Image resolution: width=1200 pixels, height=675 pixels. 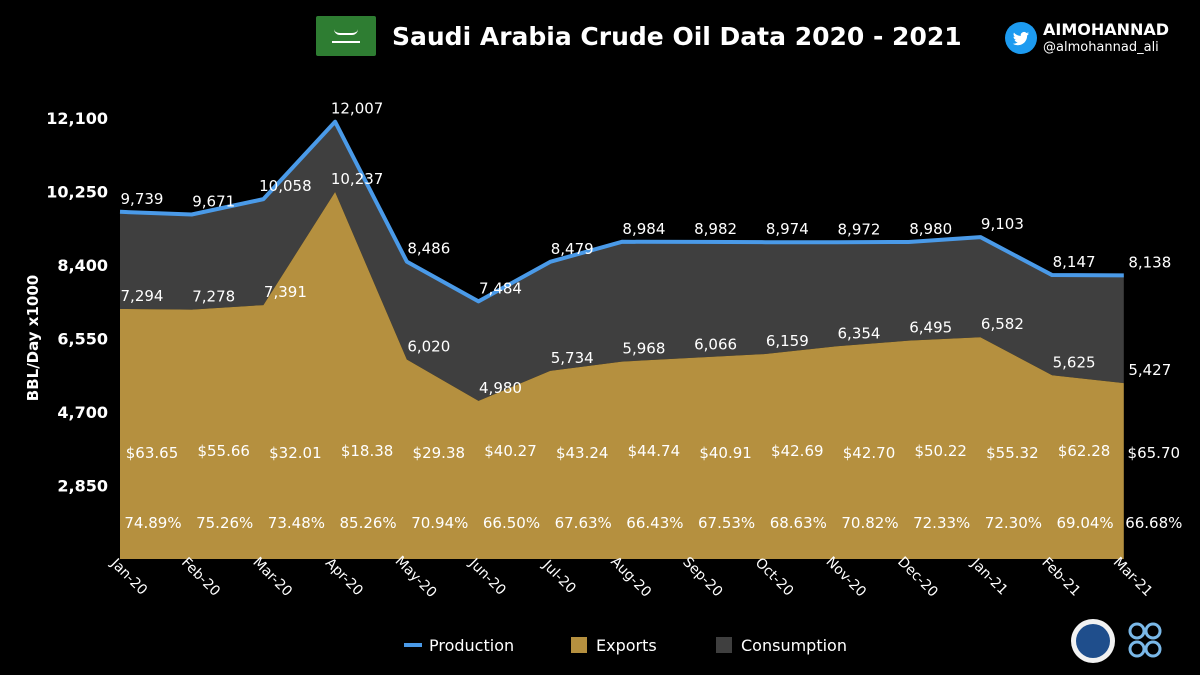 What do you see at coordinates (941, 523) in the screenshot?
I see `export-share-label: 72.33%` at bounding box center [941, 523].